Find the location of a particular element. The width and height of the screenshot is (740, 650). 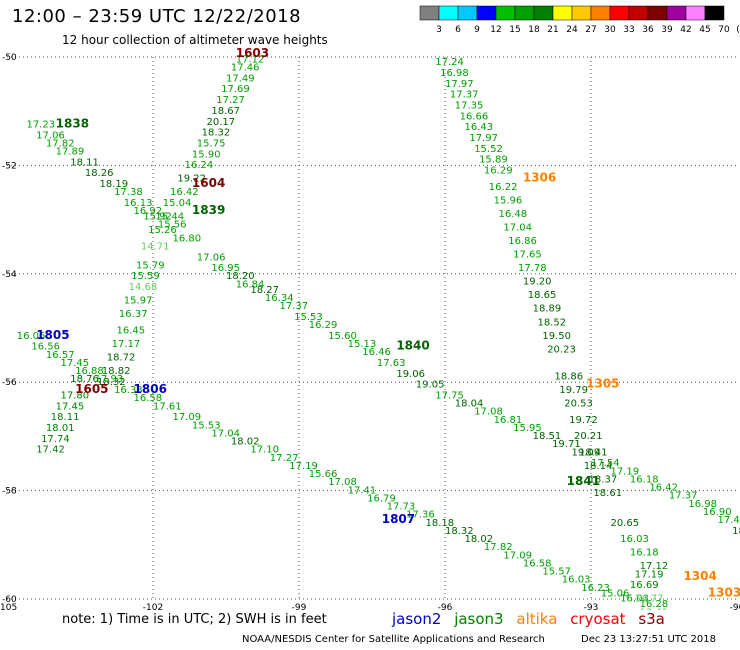

satellite-pass-label: 1603 is located at coordinates (252, 53).